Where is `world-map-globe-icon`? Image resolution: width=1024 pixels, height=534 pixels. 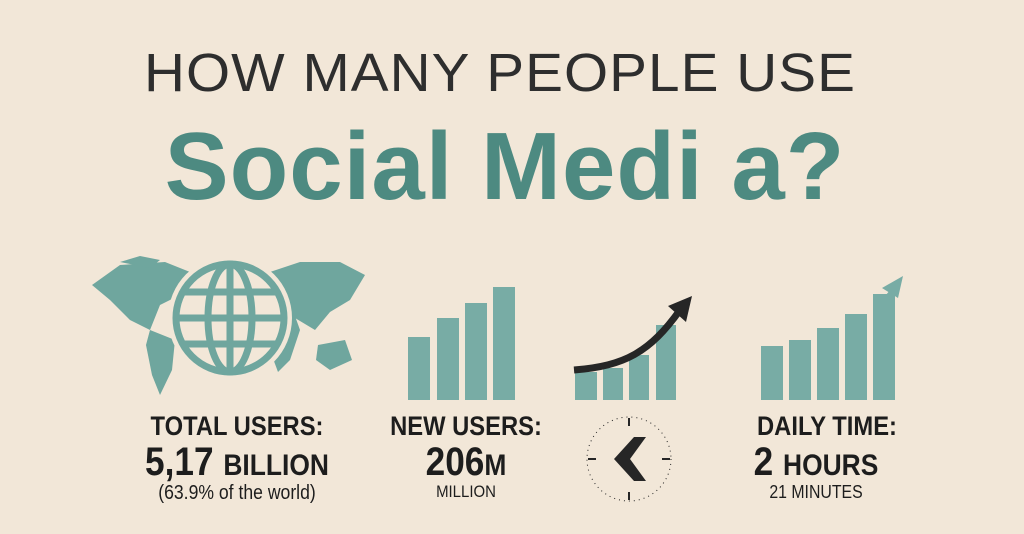 world-map-globe-icon is located at coordinates (228, 325).